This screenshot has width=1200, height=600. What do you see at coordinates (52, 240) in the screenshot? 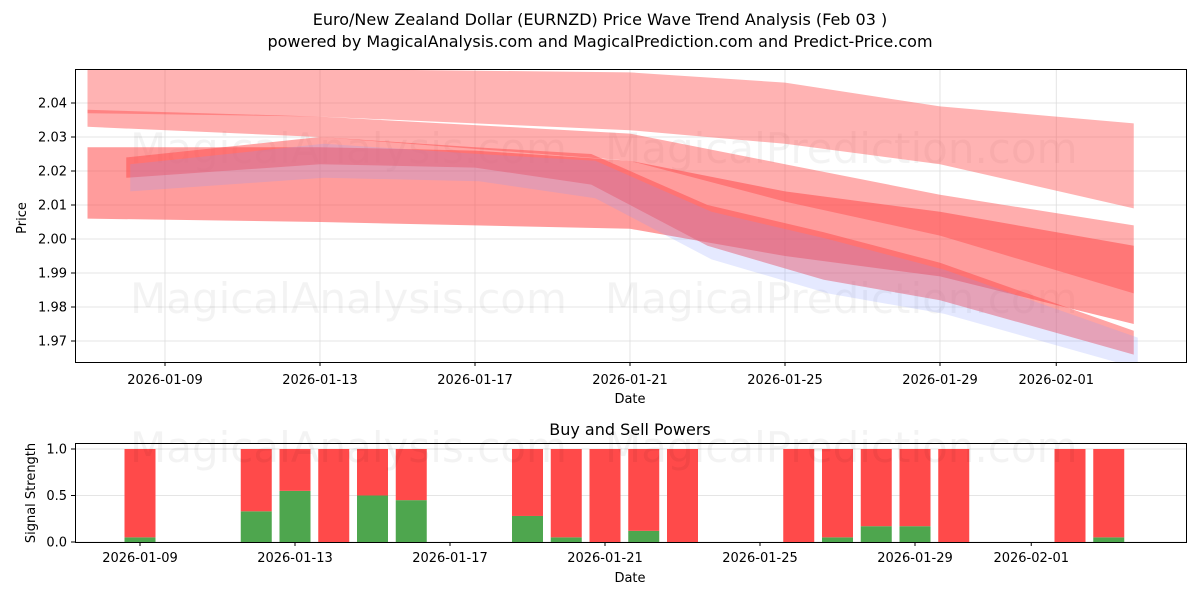
I see `y-tick-label: 2.00` at bounding box center [52, 240].